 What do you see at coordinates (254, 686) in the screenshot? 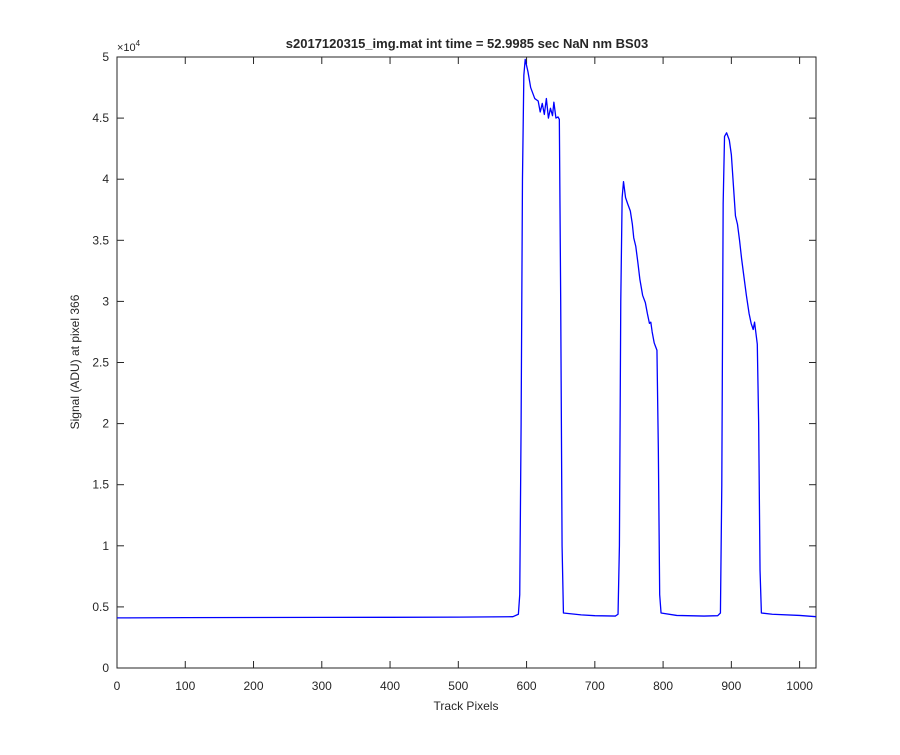
I see `x-tick-label: 200` at bounding box center [254, 686].